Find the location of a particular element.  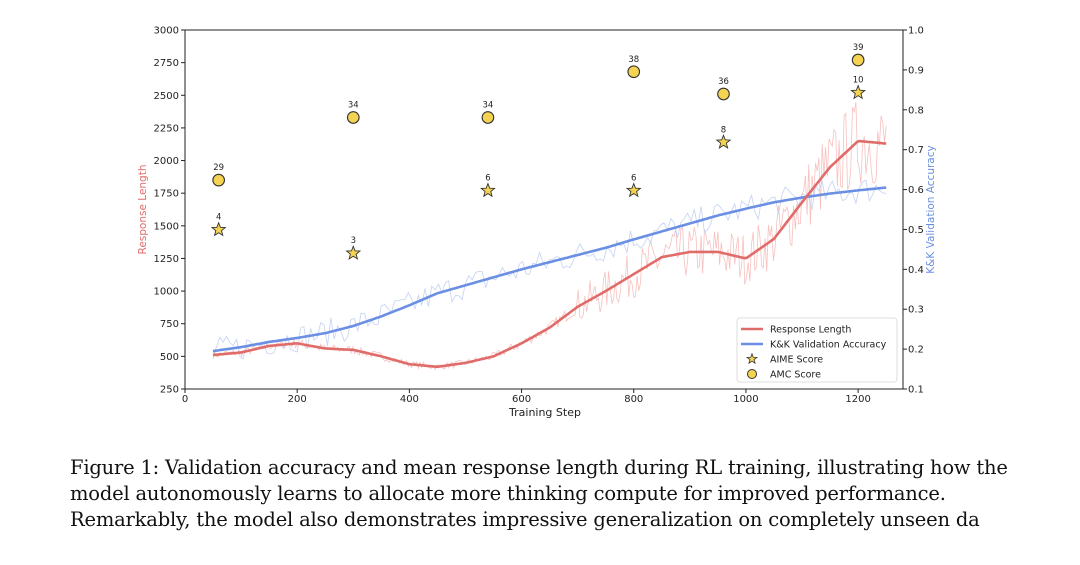

y-right-tick-label: 1.0 is located at coordinates (916, 31).